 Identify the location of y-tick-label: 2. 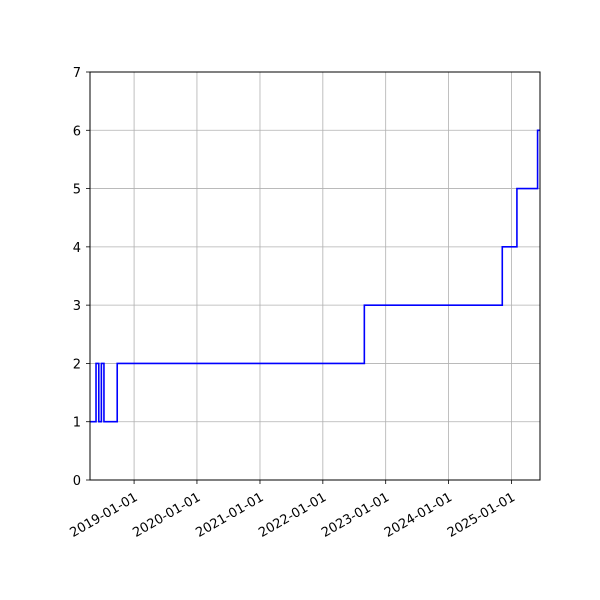
(77, 364).